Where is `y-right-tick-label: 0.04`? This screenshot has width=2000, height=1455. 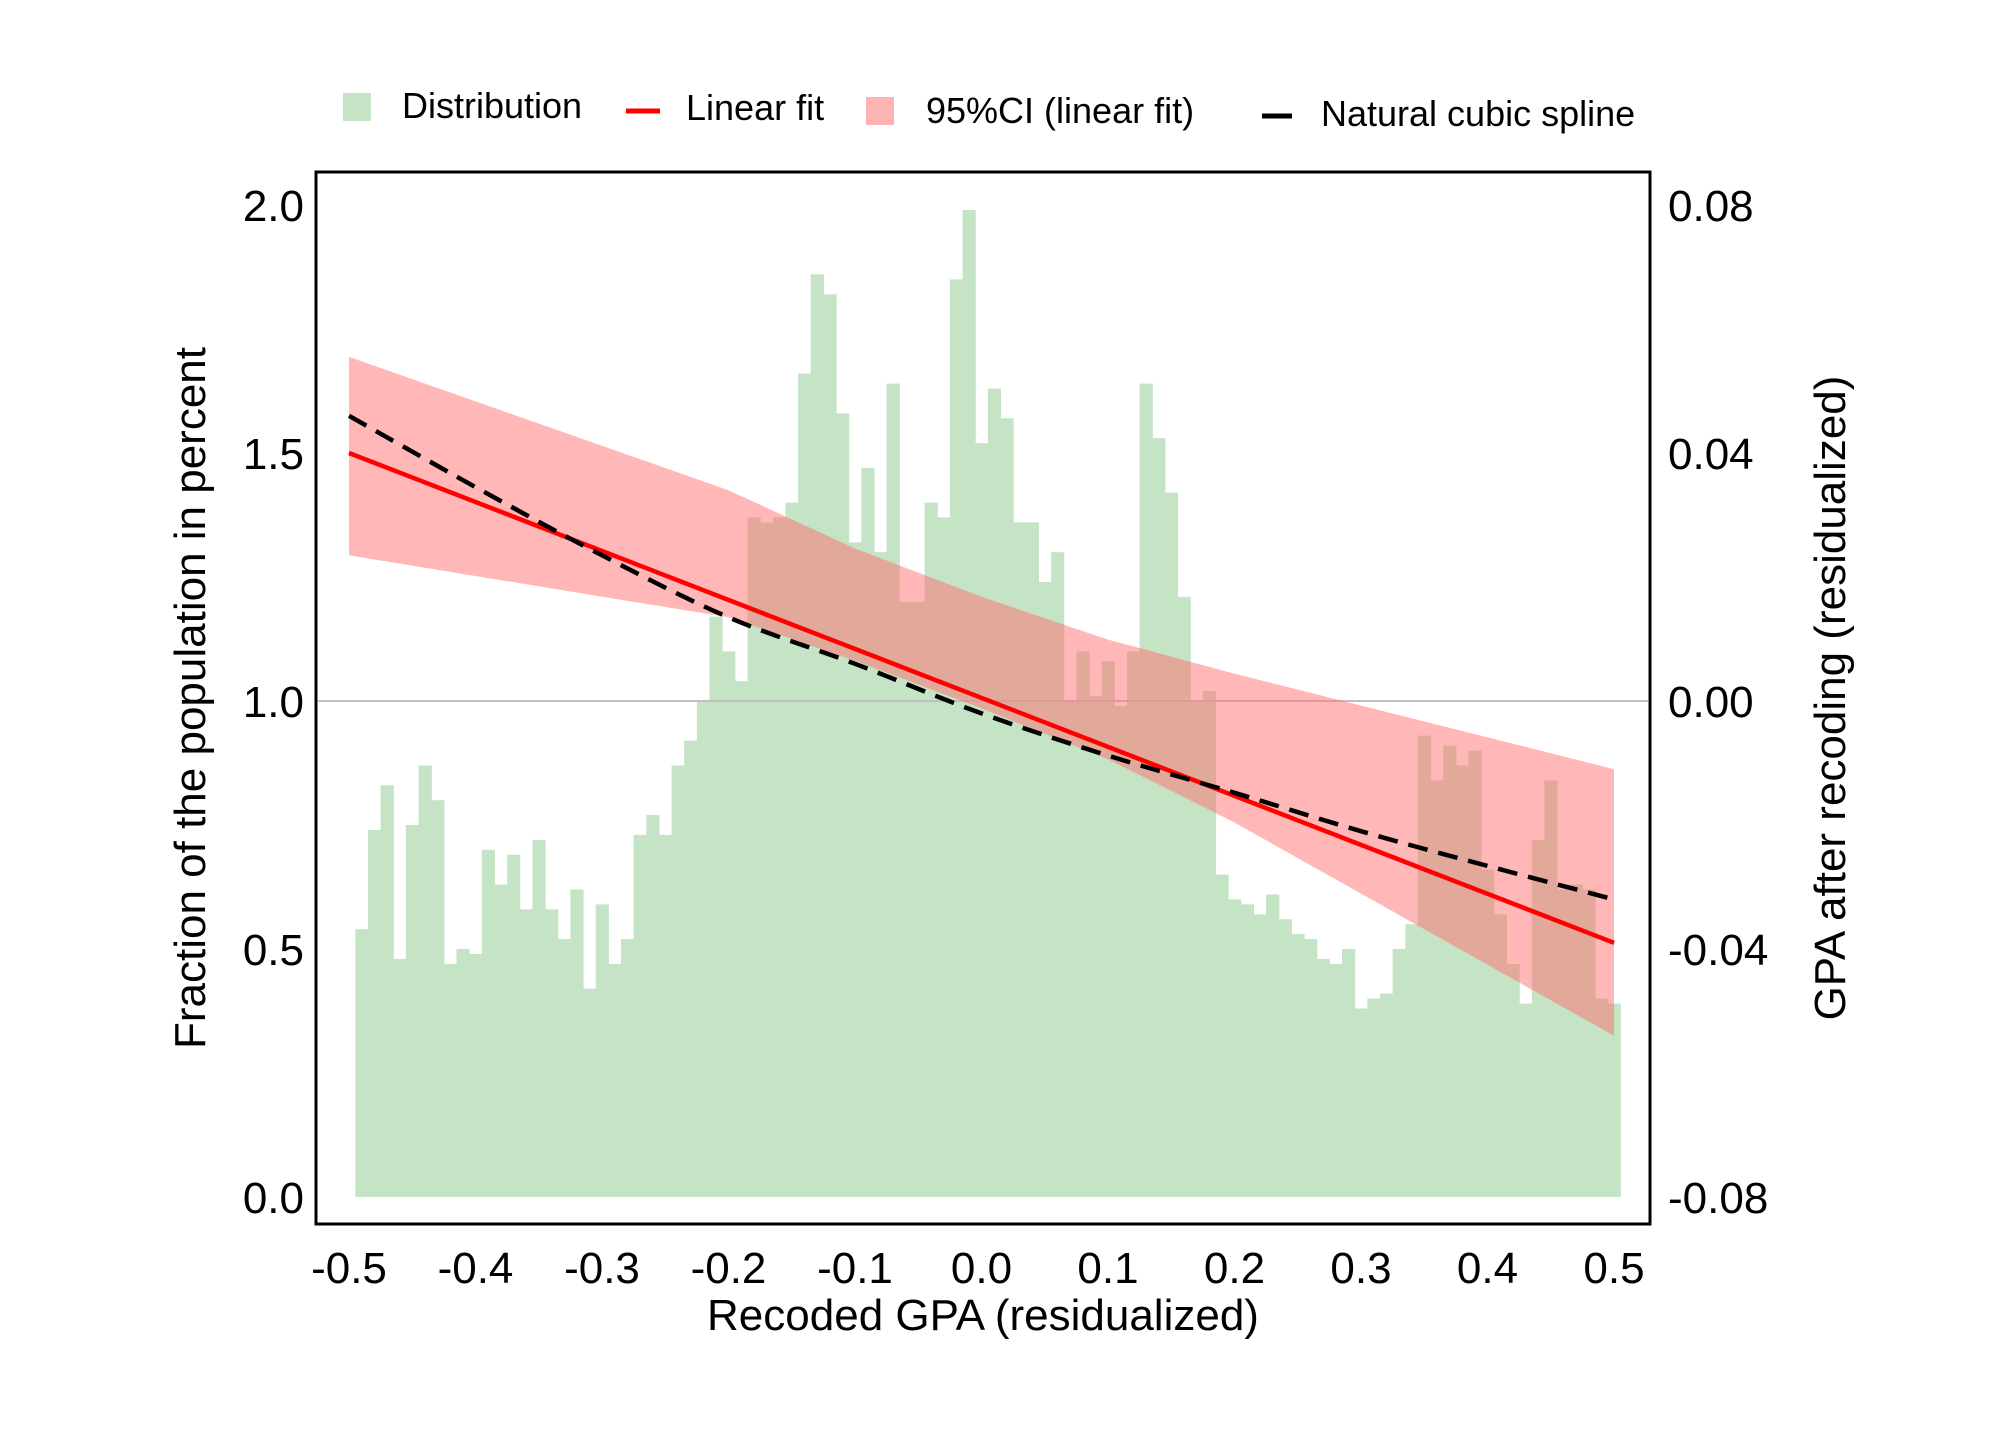 y-right-tick-label: 0.04 is located at coordinates (1711, 454).